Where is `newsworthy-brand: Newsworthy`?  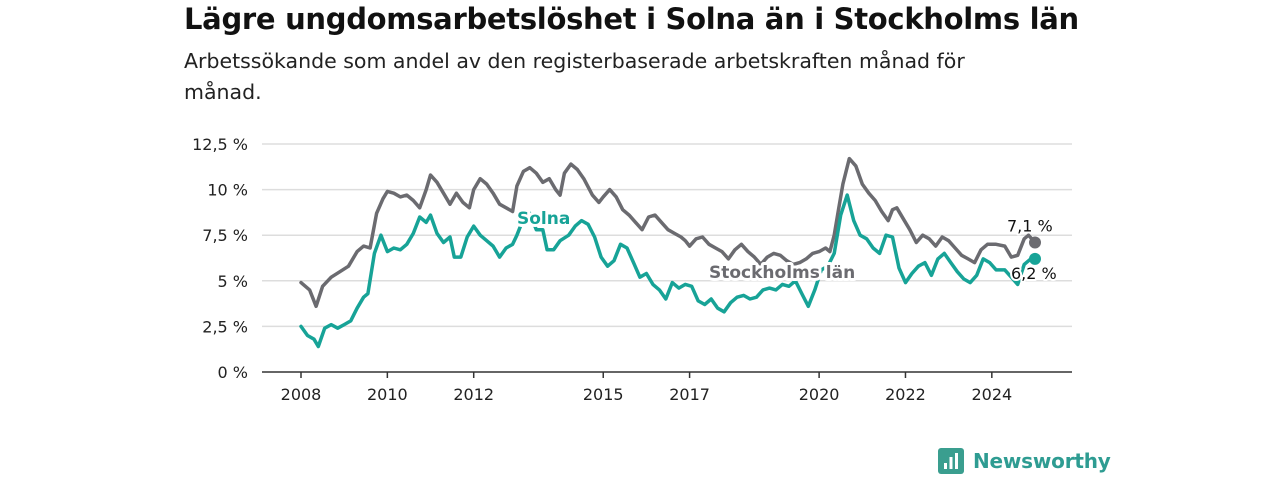
newsworthy-brand: Newsworthy is located at coordinates (1024, 461).